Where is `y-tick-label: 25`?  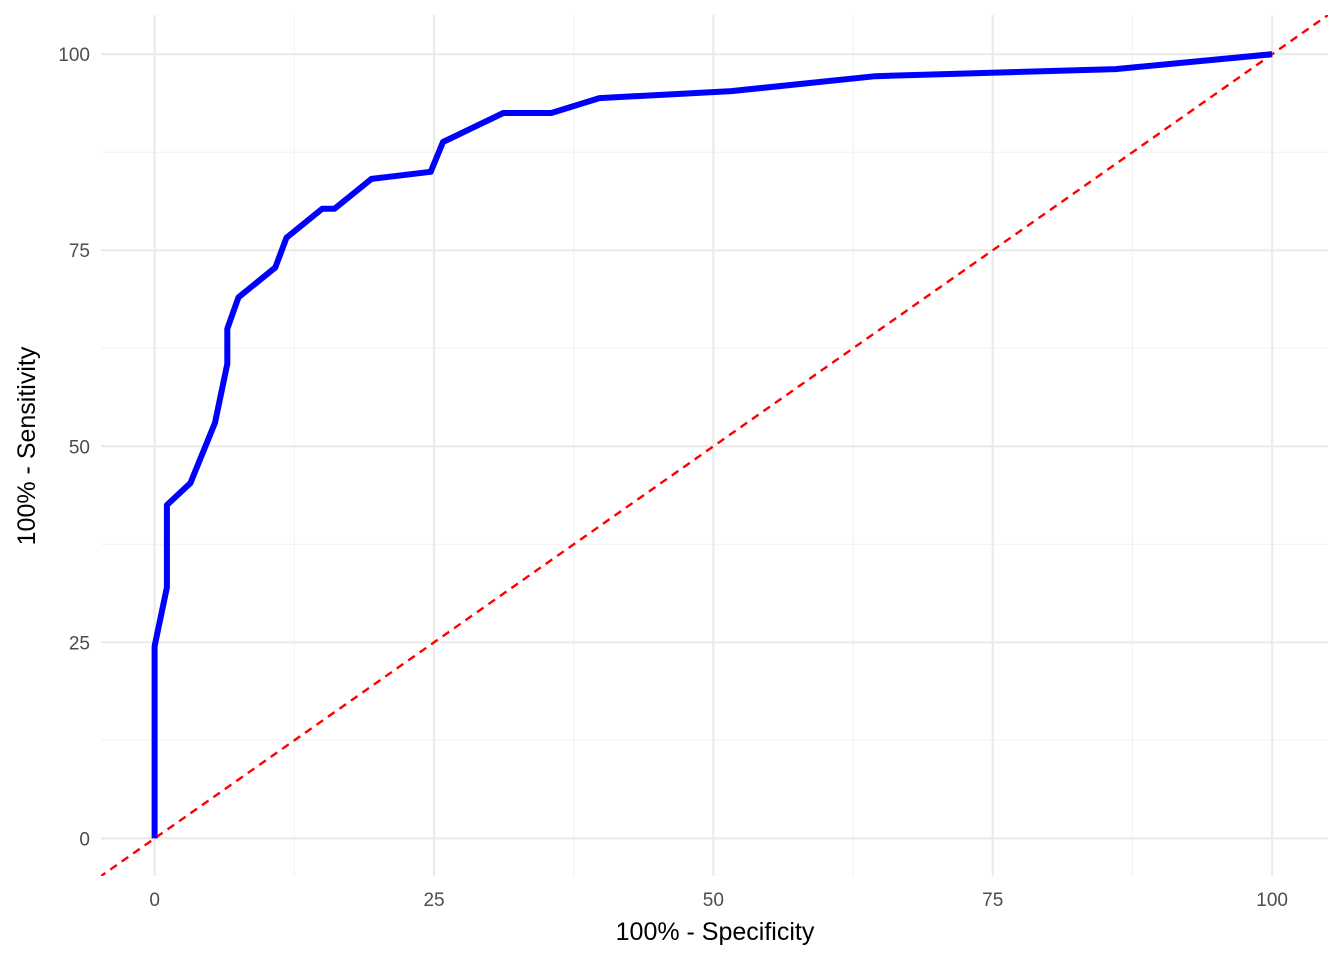 y-tick-label: 25 is located at coordinates (79, 643).